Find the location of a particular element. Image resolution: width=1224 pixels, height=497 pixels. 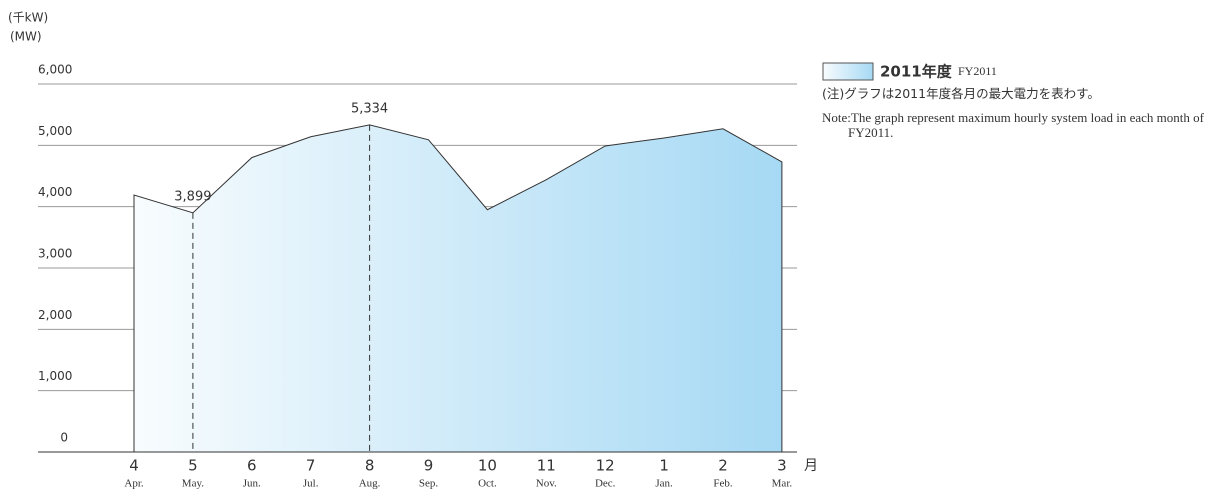

y-tick-label: 1,000 is located at coordinates (55, 376).